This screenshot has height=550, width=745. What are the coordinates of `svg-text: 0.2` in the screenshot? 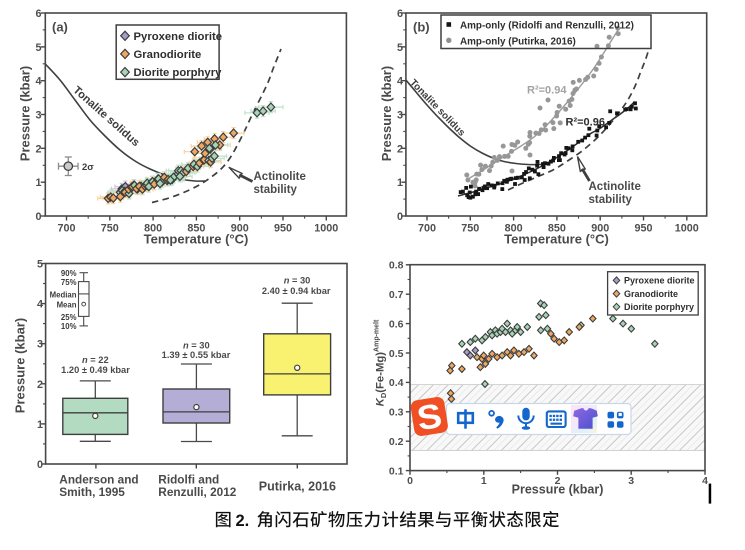 It's located at (396, 442).